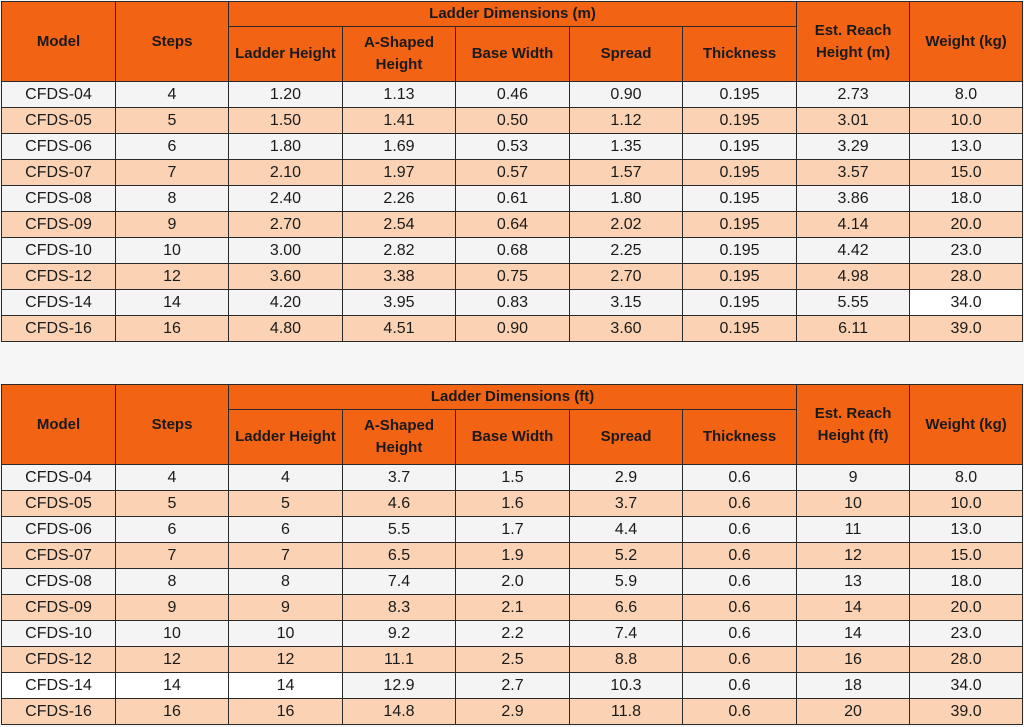  What do you see at coordinates (626, 581) in the screenshot?
I see `cell-spread: 5.9` at bounding box center [626, 581].